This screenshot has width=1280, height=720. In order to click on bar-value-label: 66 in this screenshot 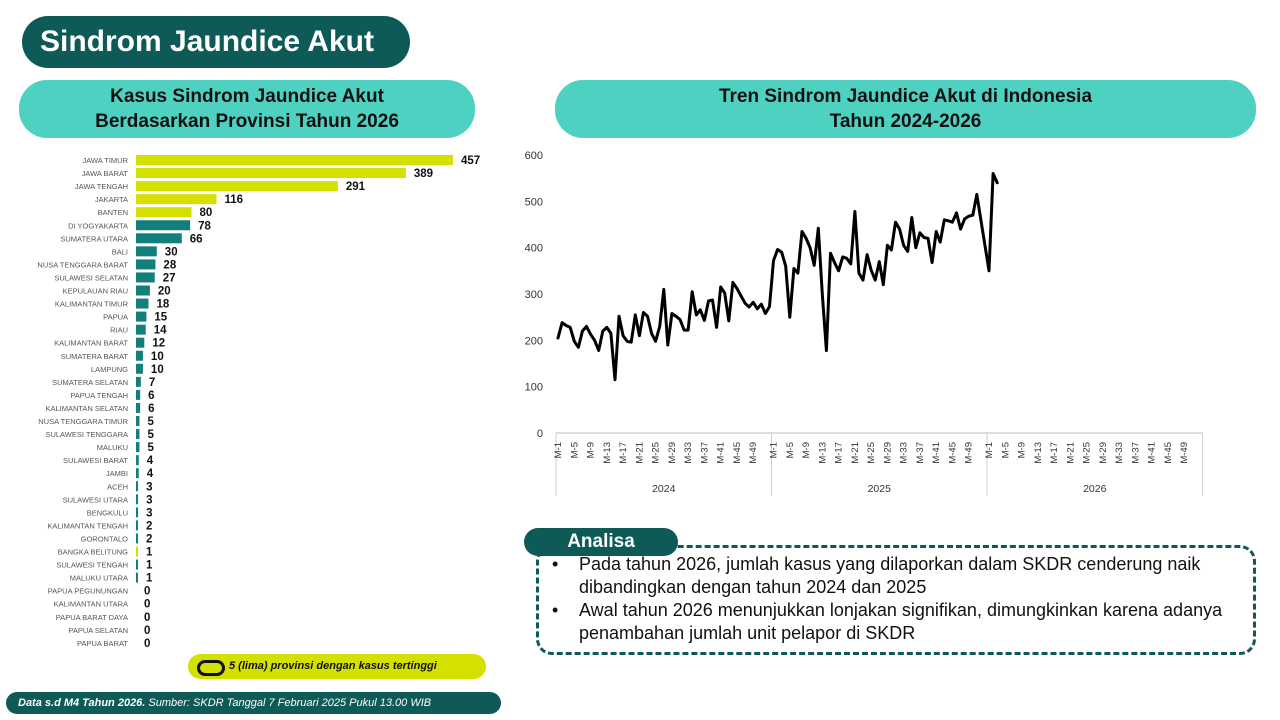, I will do `click(196, 239)`.